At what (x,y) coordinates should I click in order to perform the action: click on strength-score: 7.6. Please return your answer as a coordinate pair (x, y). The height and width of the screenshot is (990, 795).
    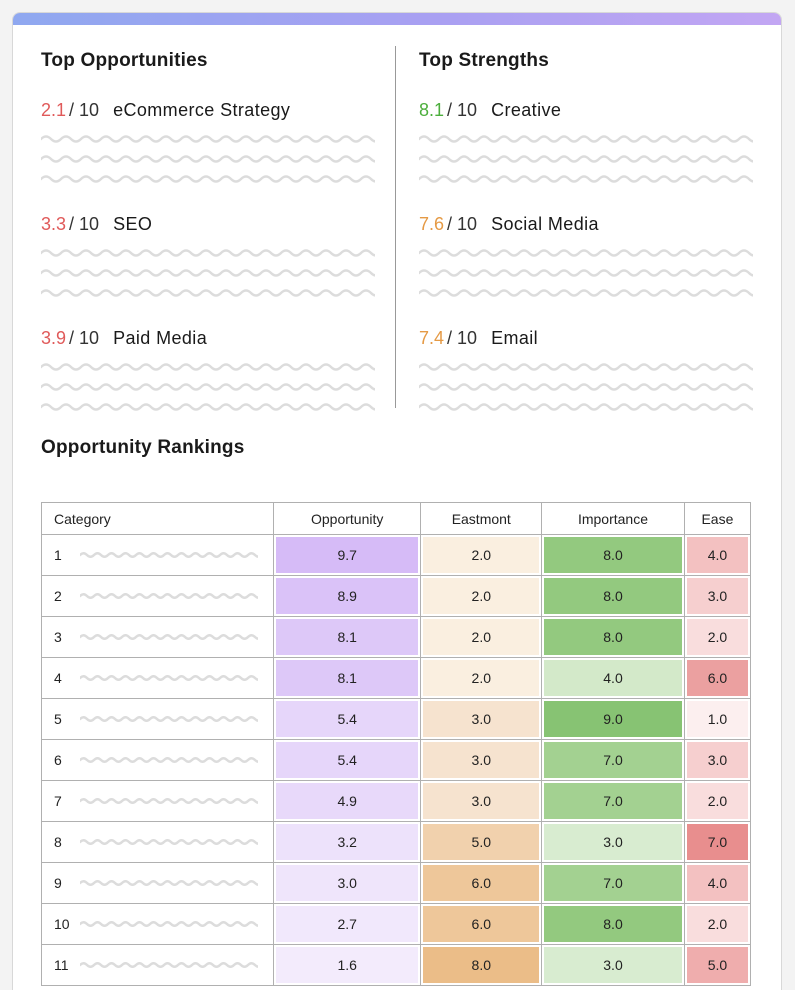
    Looking at the image, I should click on (432, 224).